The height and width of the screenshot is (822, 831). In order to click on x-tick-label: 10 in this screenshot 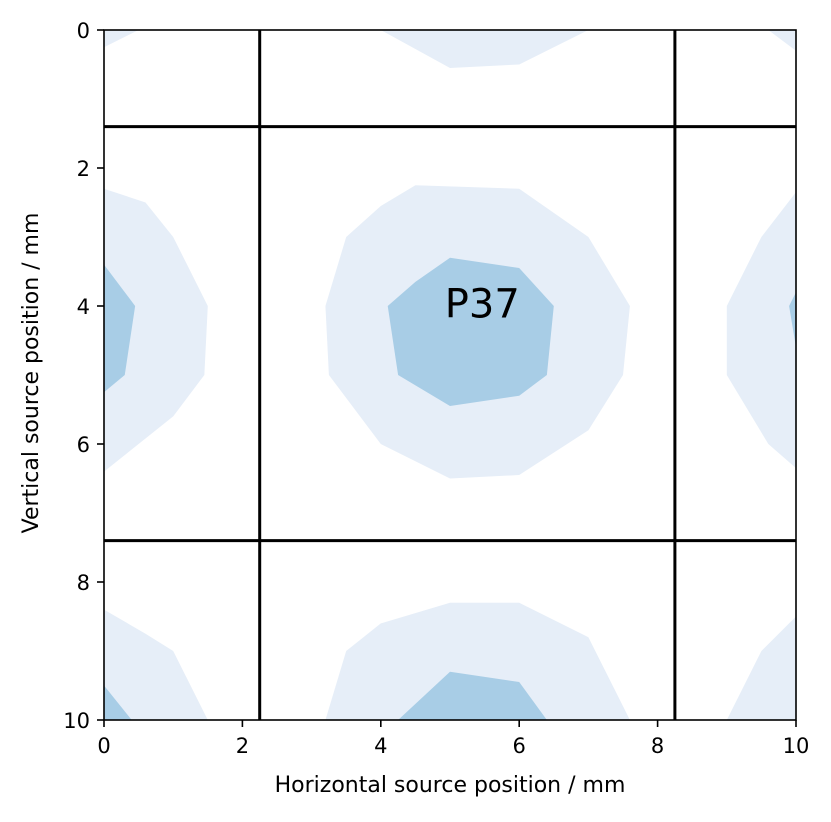, I will do `click(796, 746)`.